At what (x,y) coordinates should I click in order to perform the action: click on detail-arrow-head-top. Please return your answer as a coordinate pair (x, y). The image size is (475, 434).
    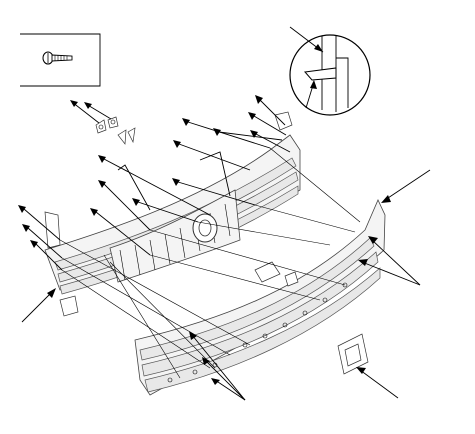
    Looking at the image, I should click on (318, 48).